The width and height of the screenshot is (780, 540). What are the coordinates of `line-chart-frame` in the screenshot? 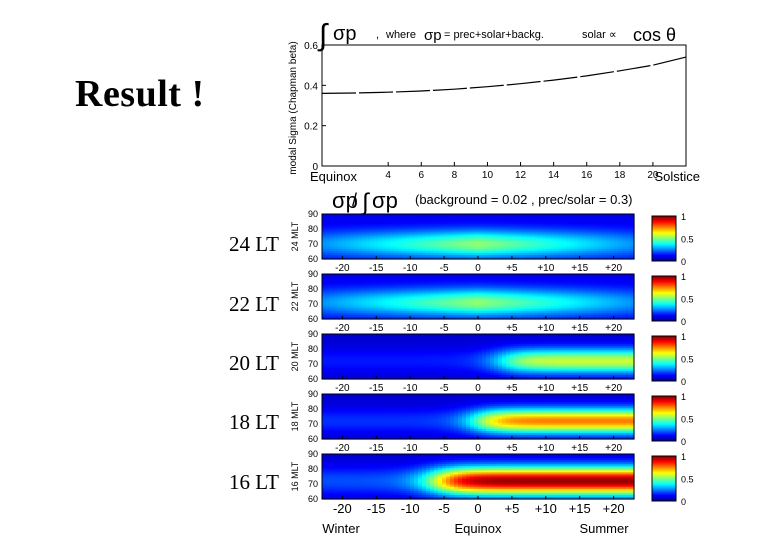 It's located at (504, 105).